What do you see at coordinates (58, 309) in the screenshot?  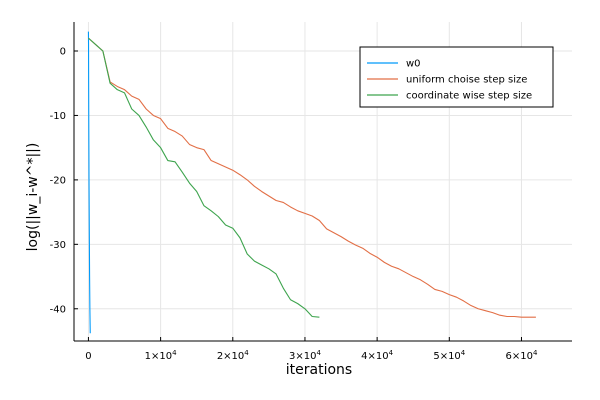 I see `y-tick-label: -40` at bounding box center [58, 309].